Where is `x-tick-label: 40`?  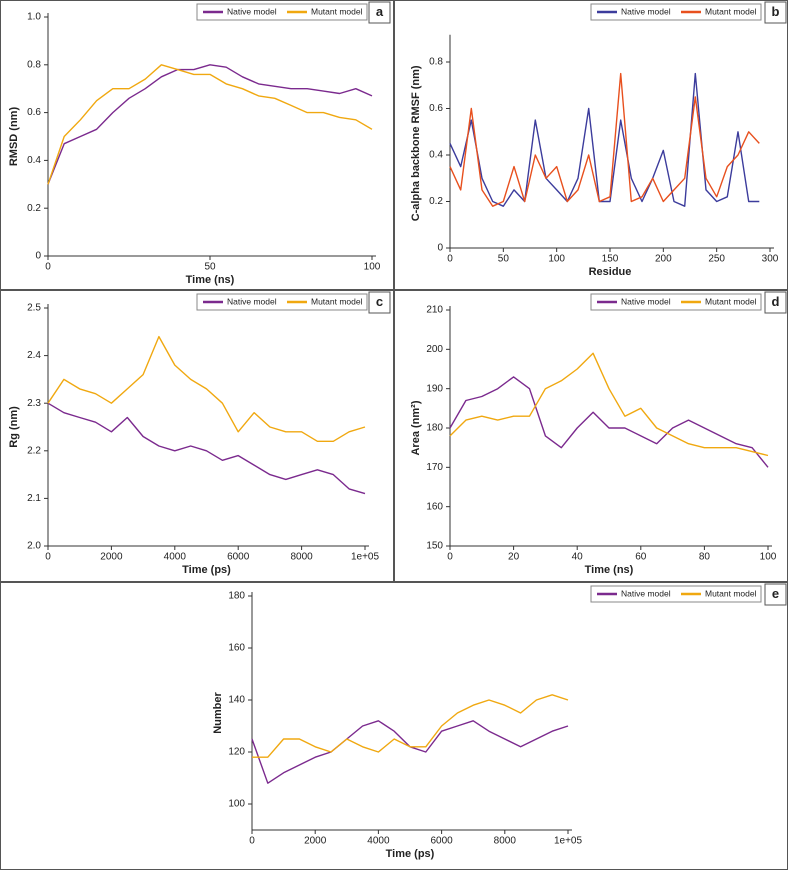
x-tick-label: 40 is located at coordinates (578, 557).